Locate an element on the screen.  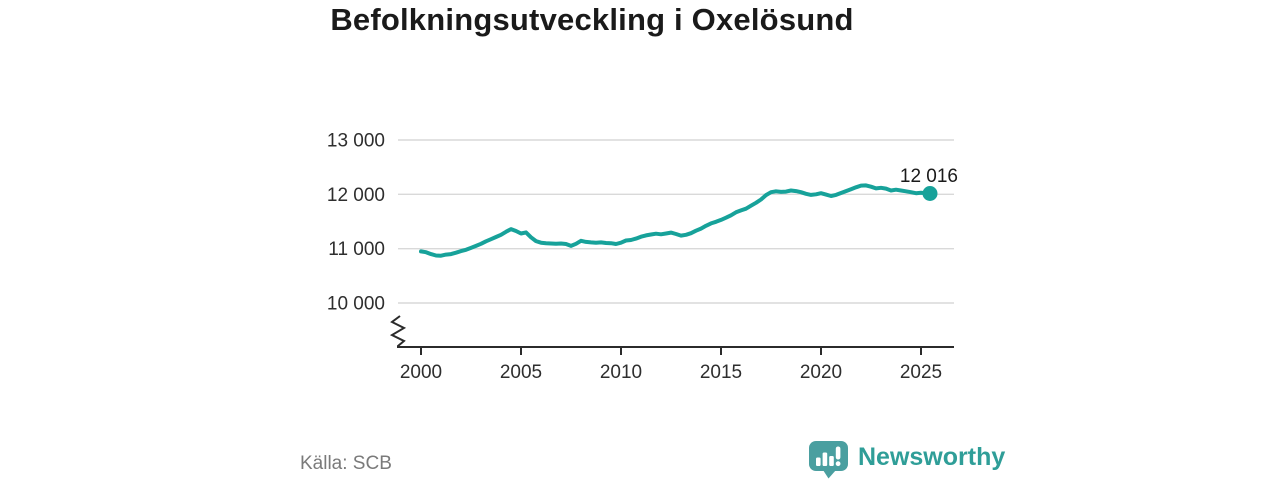
x-tick-label: 2005 is located at coordinates (521, 372).